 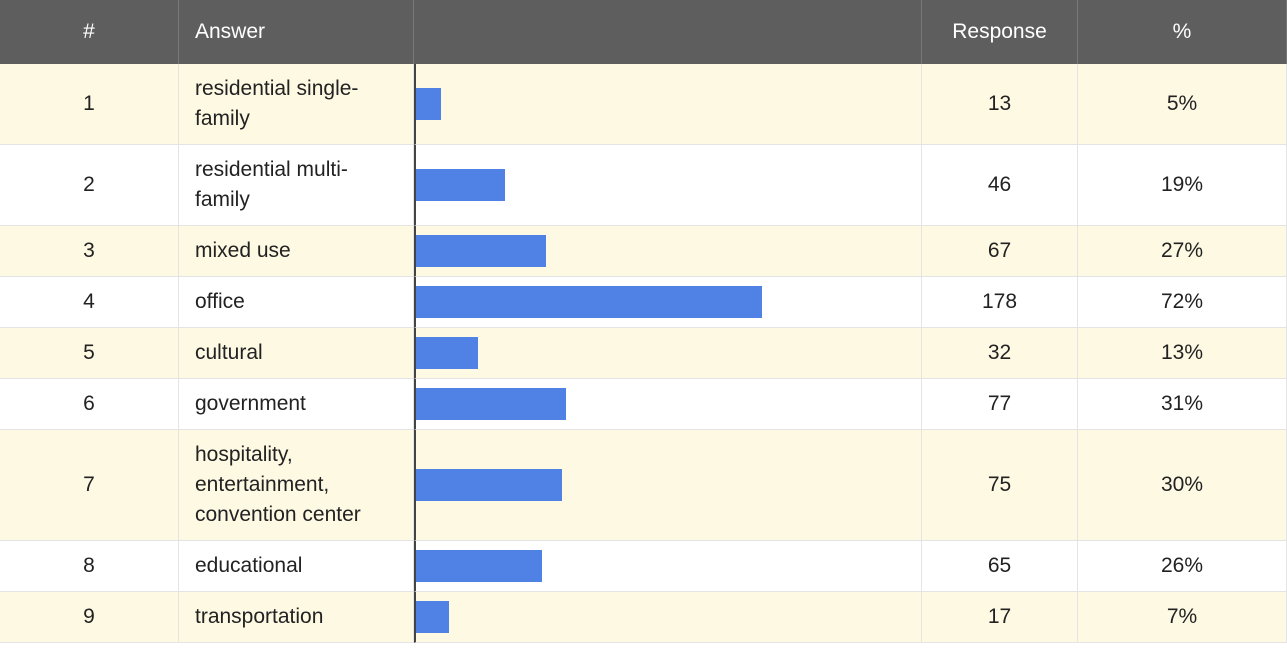 I want to click on header-percent: %, so click(x=1182, y=32).